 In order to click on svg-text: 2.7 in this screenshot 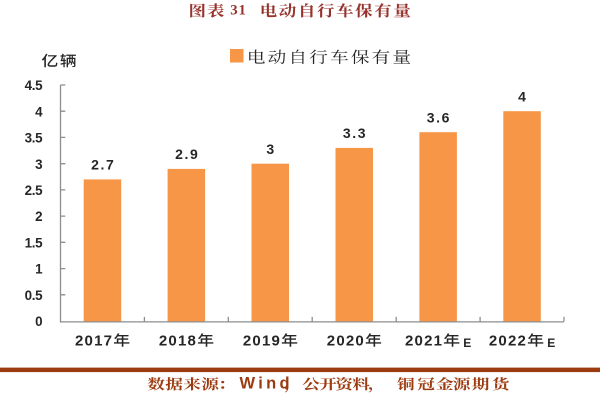, I will do `click(103, 165)`.